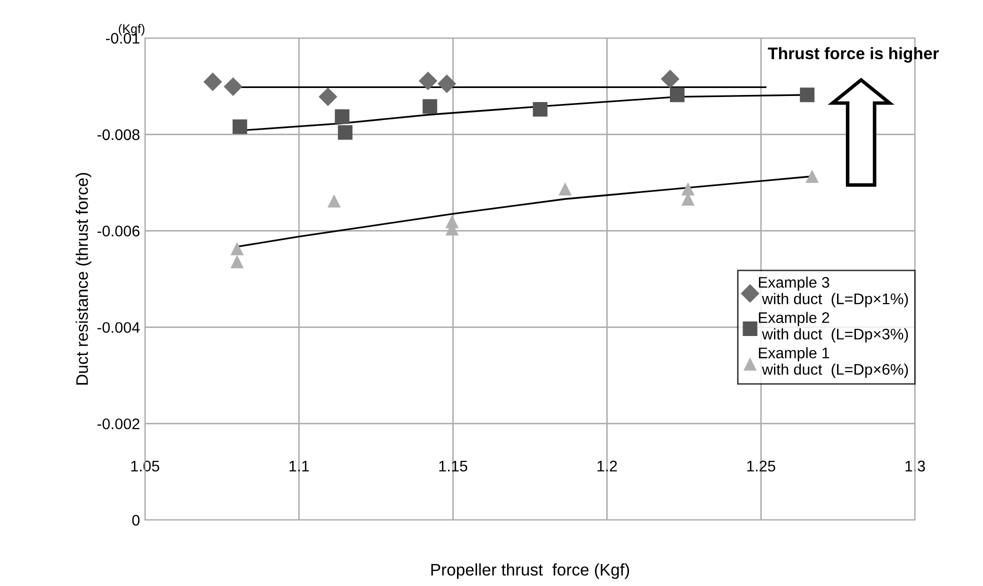 The image size is (983, 586). What do you see at coordinates (833, 327) in the screenshot?
I see `legend-label: Example 2 with duct (L=Dp×3%)` at bounding box center [833, 327].